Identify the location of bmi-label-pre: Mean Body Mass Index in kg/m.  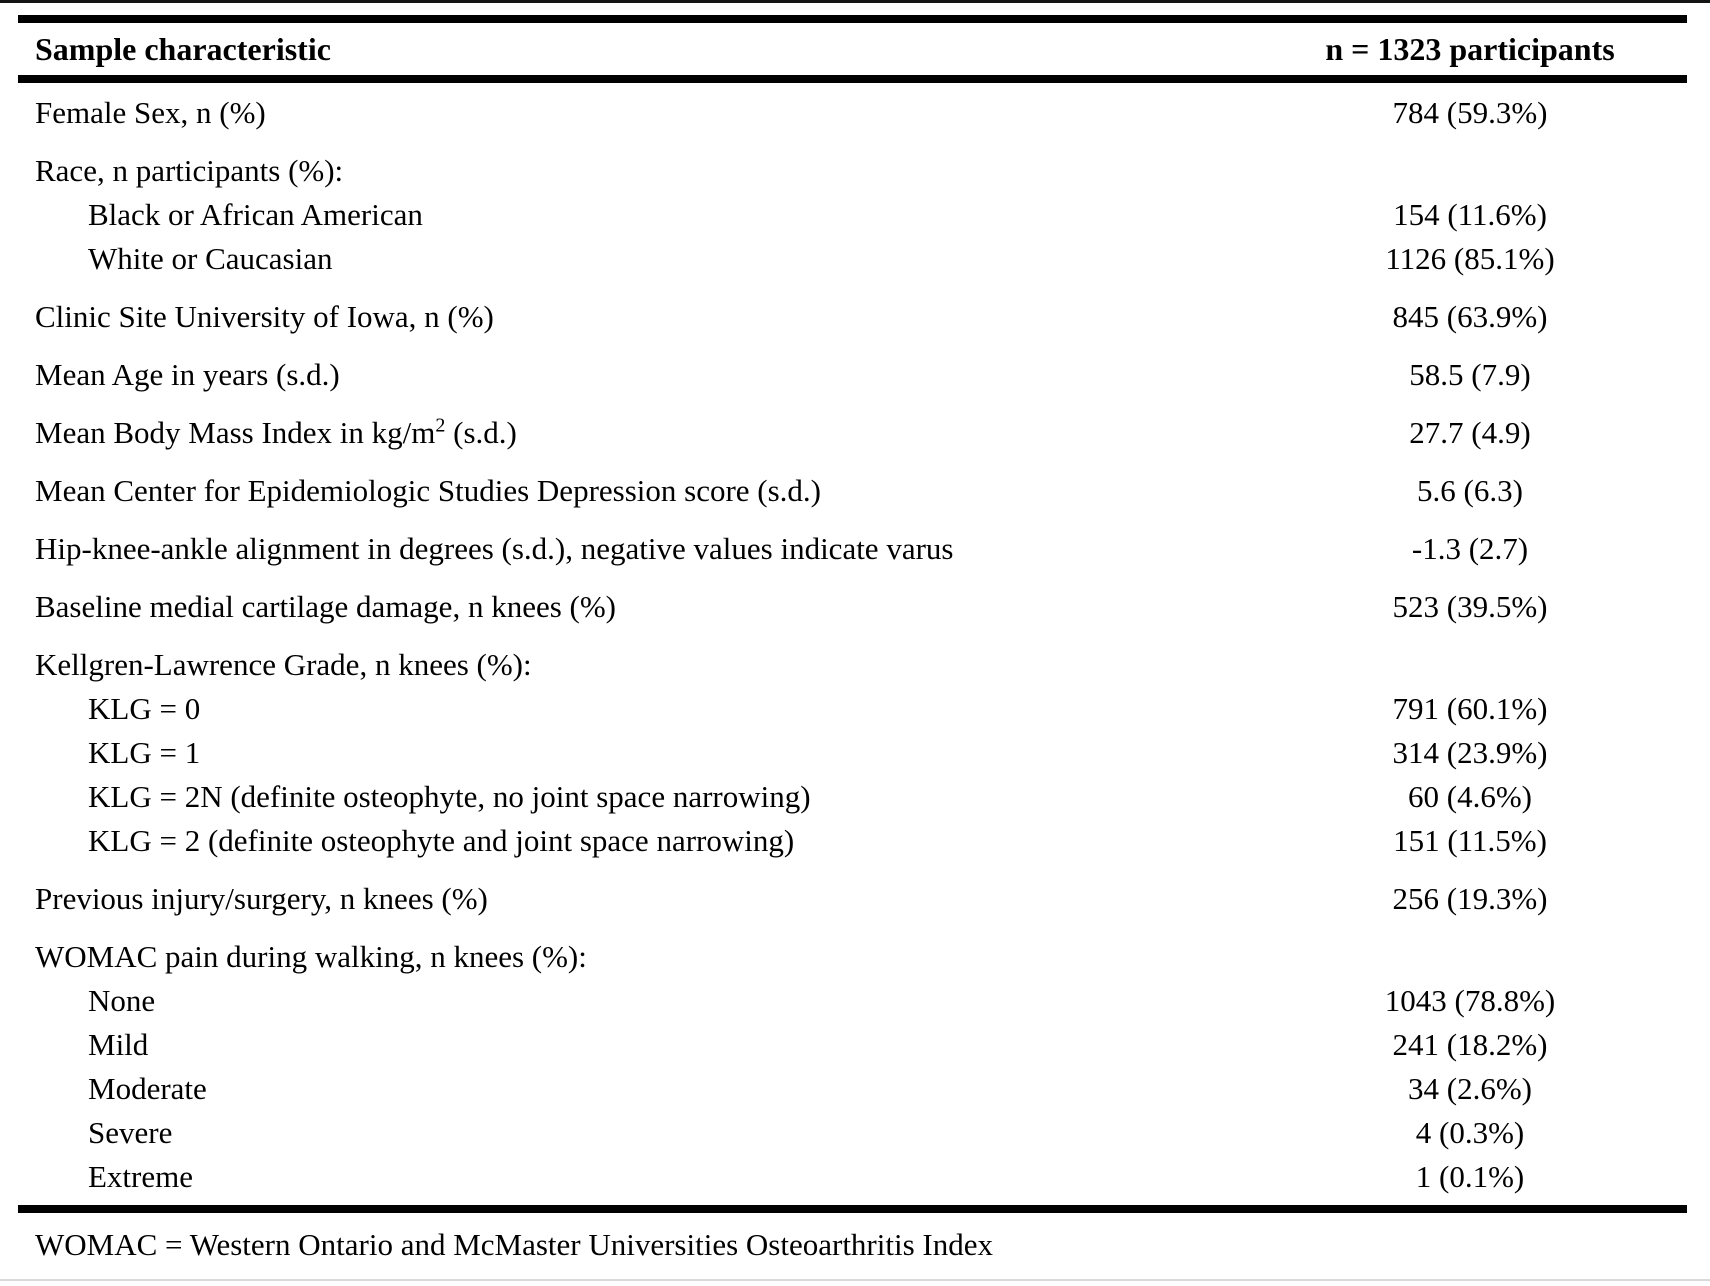
(235, 432).